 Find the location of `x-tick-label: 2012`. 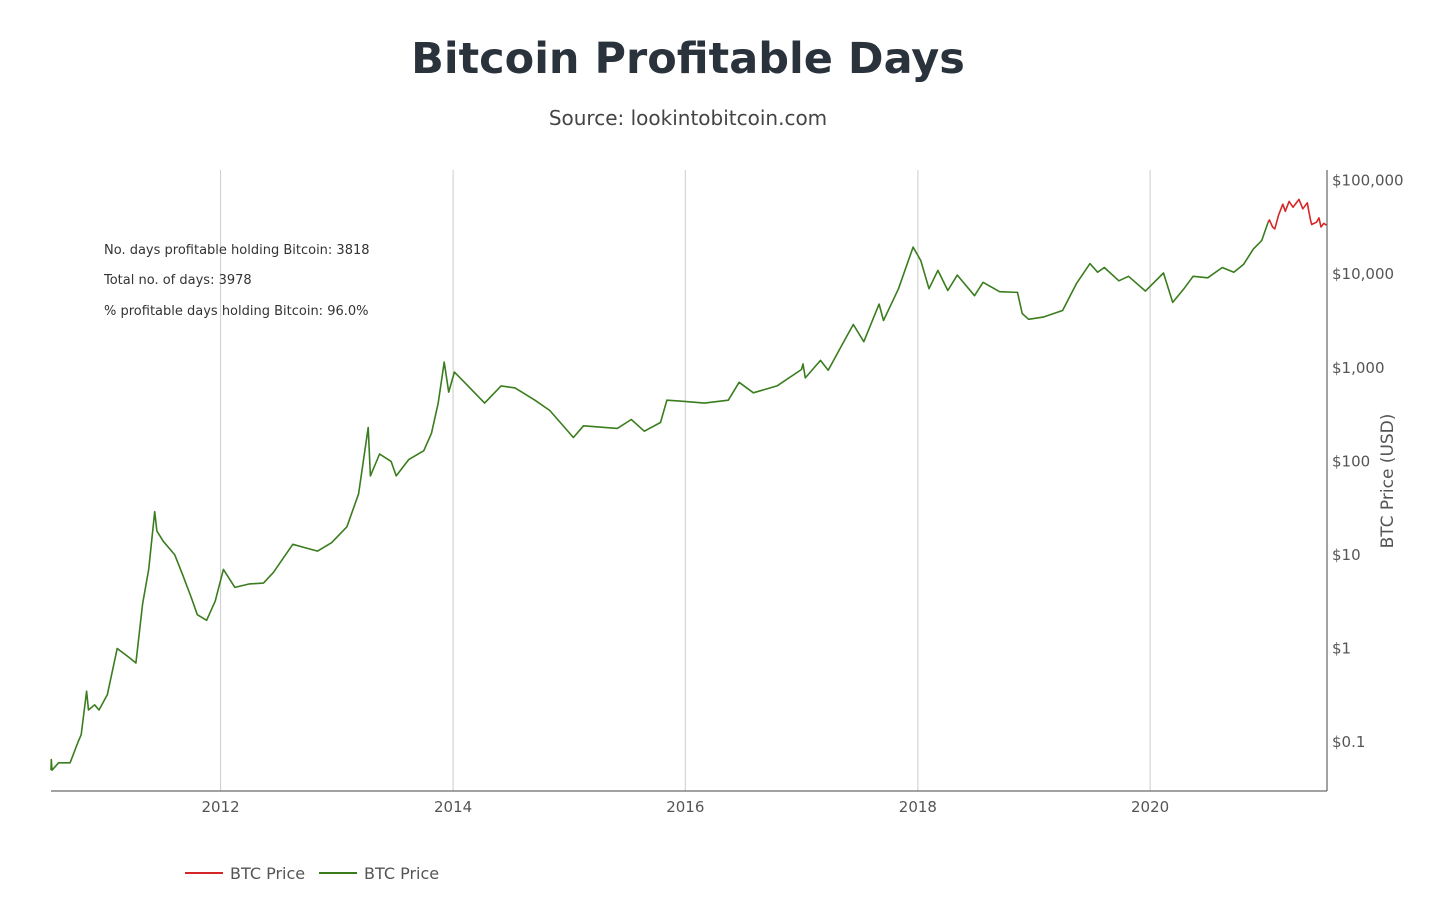

x-tick-label: 2012 is located at coordinates (221, 807).